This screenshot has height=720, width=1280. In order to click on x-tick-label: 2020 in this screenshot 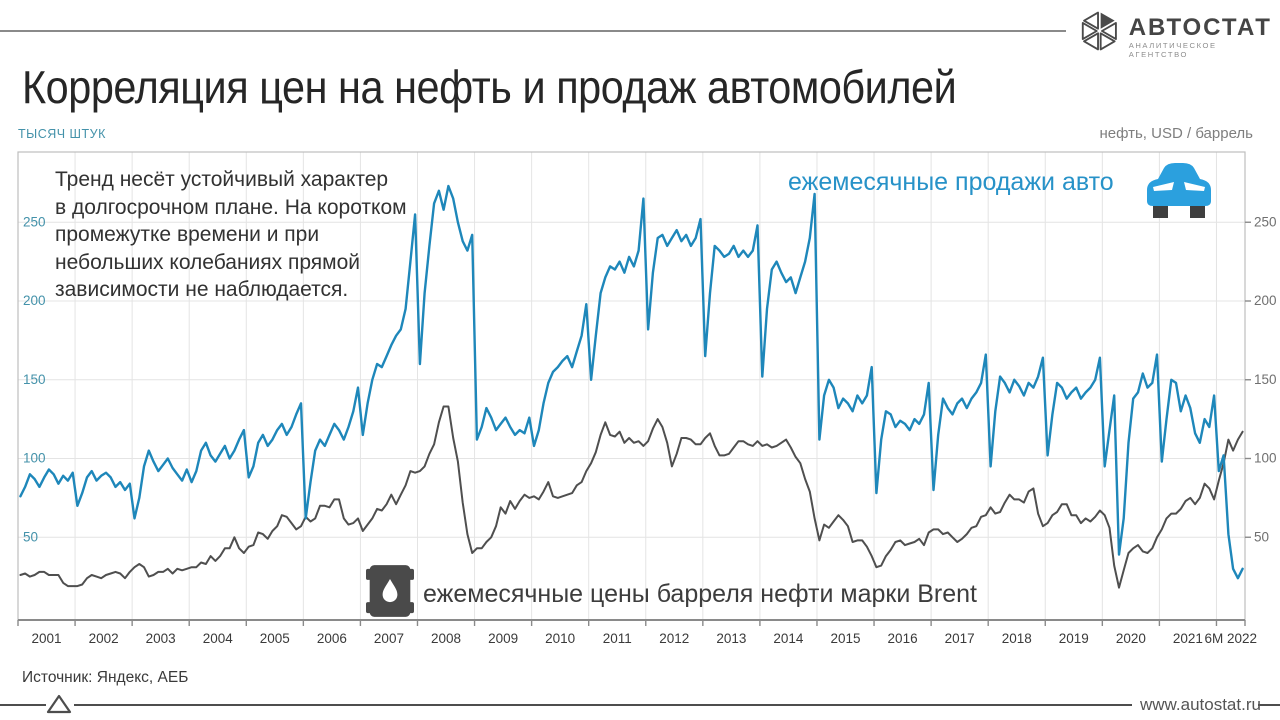, I will do `click(1131, 638)`.